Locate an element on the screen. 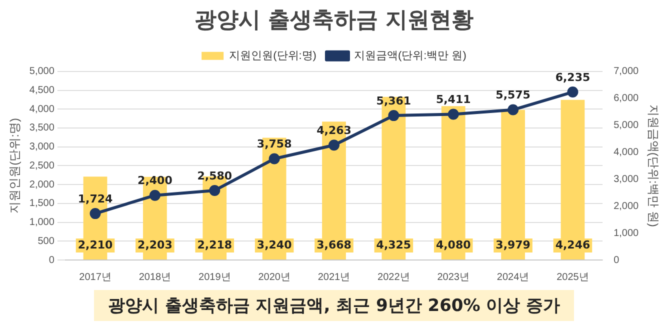  data-label: 4,080 is located at coordinates (454, 245).